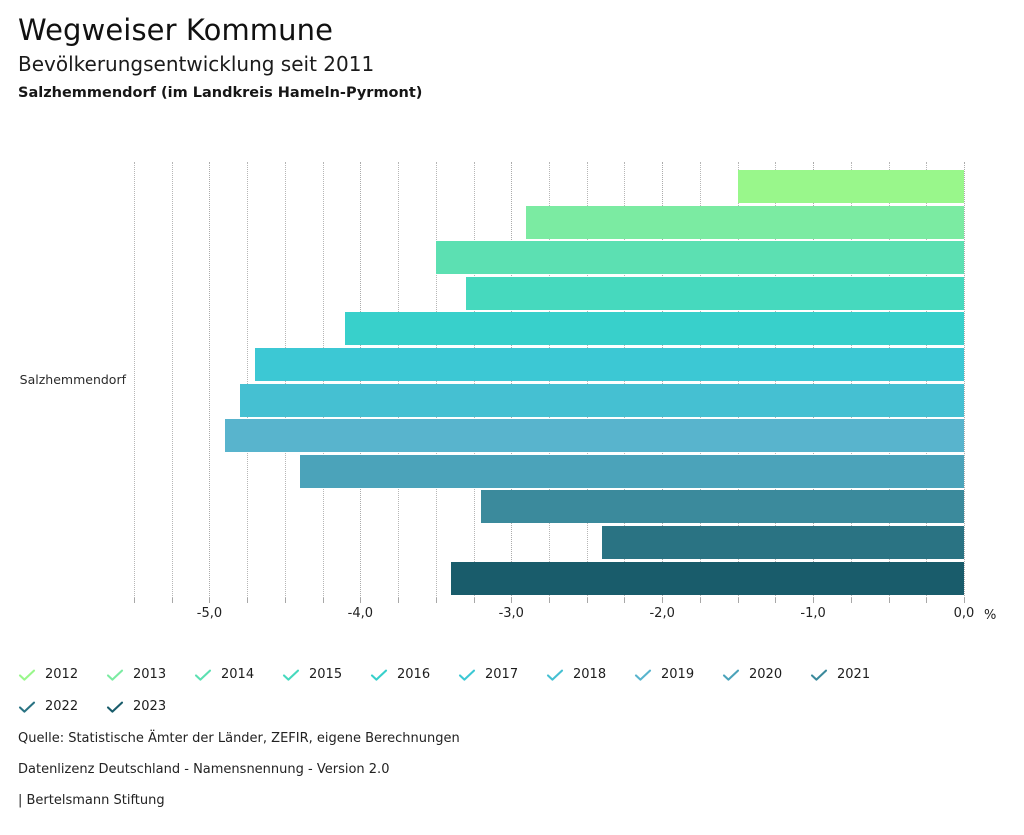  Describe the element at coordinates (964, 613) in the screenshot. I see `x-tick-label: 0,0` at that location.